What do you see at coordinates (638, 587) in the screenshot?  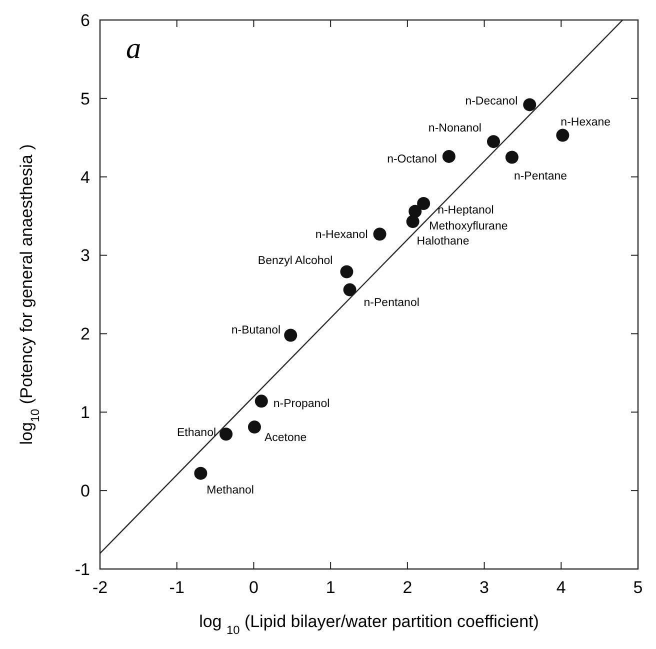 I see `x-tick-label: 5` at bounding box center [638, 587].